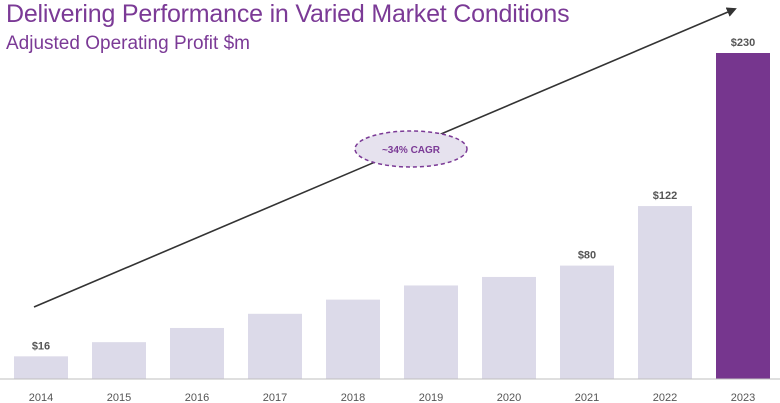 This screenshot has height=403, width=780. I want to click on x-tick-2020: 2020, so click(509, 397).